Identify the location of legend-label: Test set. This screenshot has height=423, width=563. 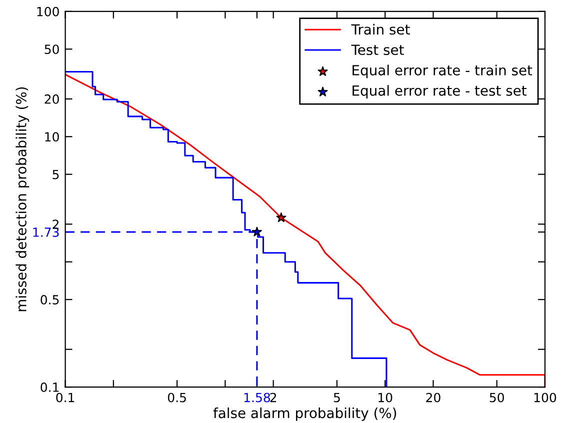
(377, 50).